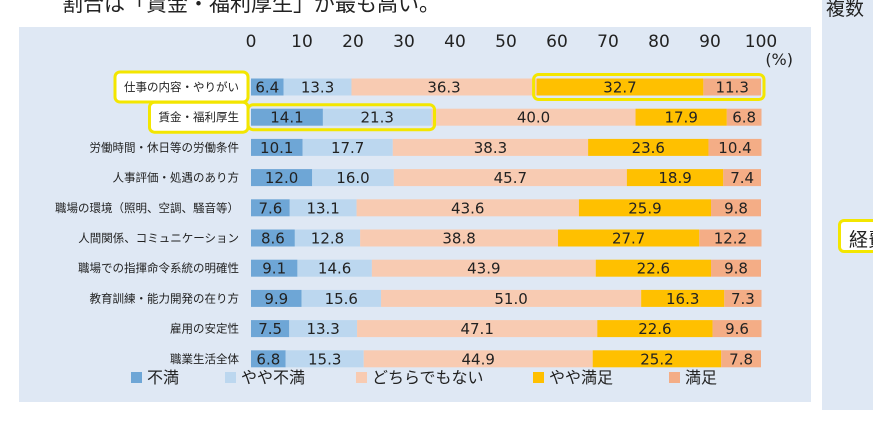  I want to click on bar-value-label: 36.3, so click(443, 88).